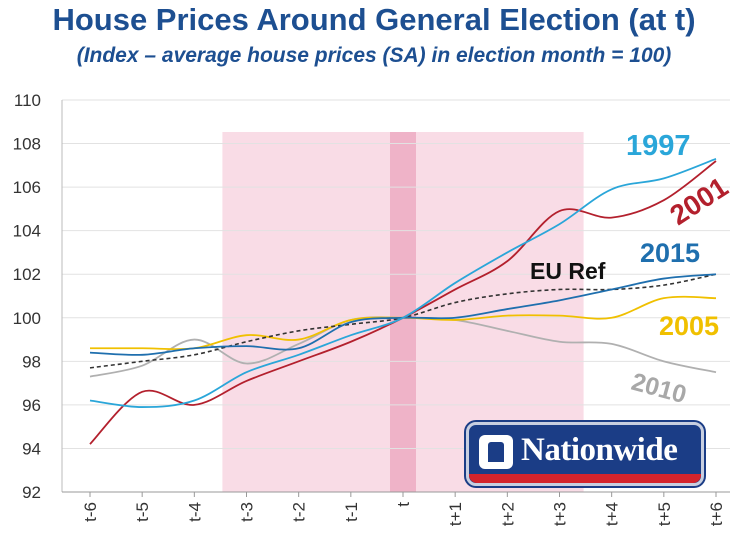  I want to click on logo-text: Nationwide, so click(599, 450).